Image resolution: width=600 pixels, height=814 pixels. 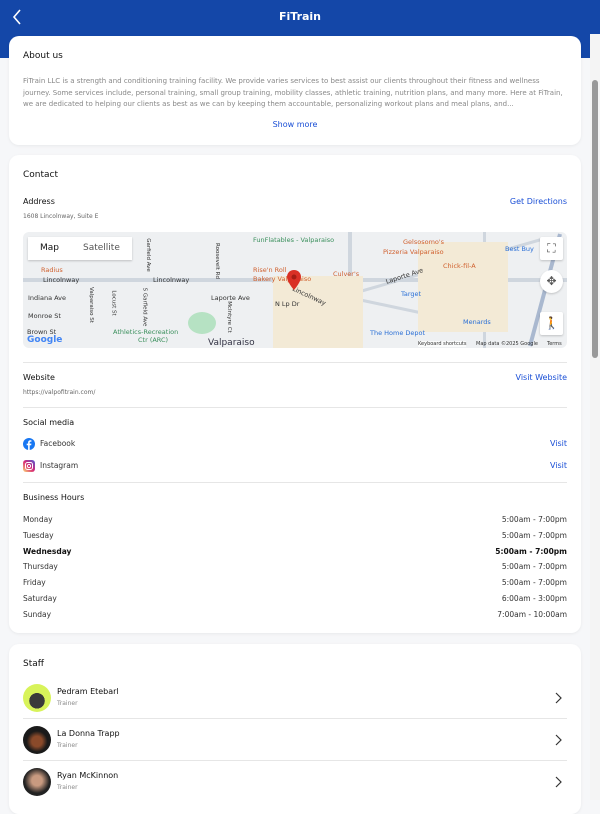 I want to click on hours-value: 6:00am - 3:00pm, so click(x=534, y=598).